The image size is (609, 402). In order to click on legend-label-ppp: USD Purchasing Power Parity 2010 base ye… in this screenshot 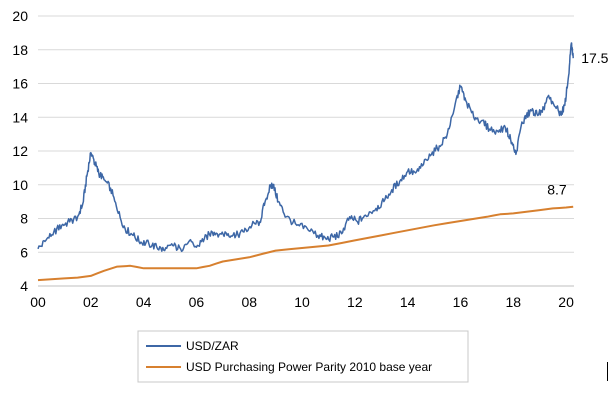, I will do `click(309, 367)`.